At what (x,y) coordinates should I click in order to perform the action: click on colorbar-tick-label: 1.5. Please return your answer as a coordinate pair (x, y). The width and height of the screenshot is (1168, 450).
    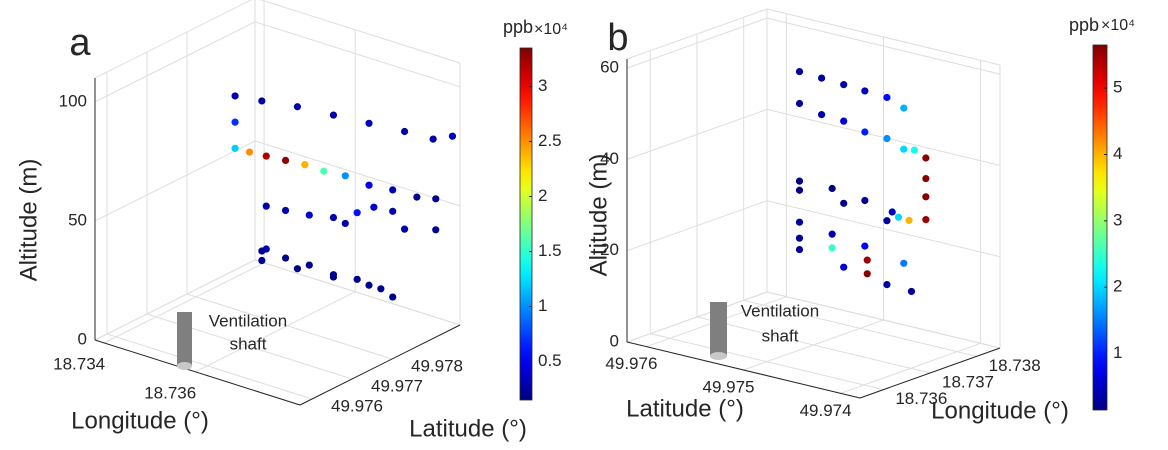
    Looking at the image, I should click on (550, 250).